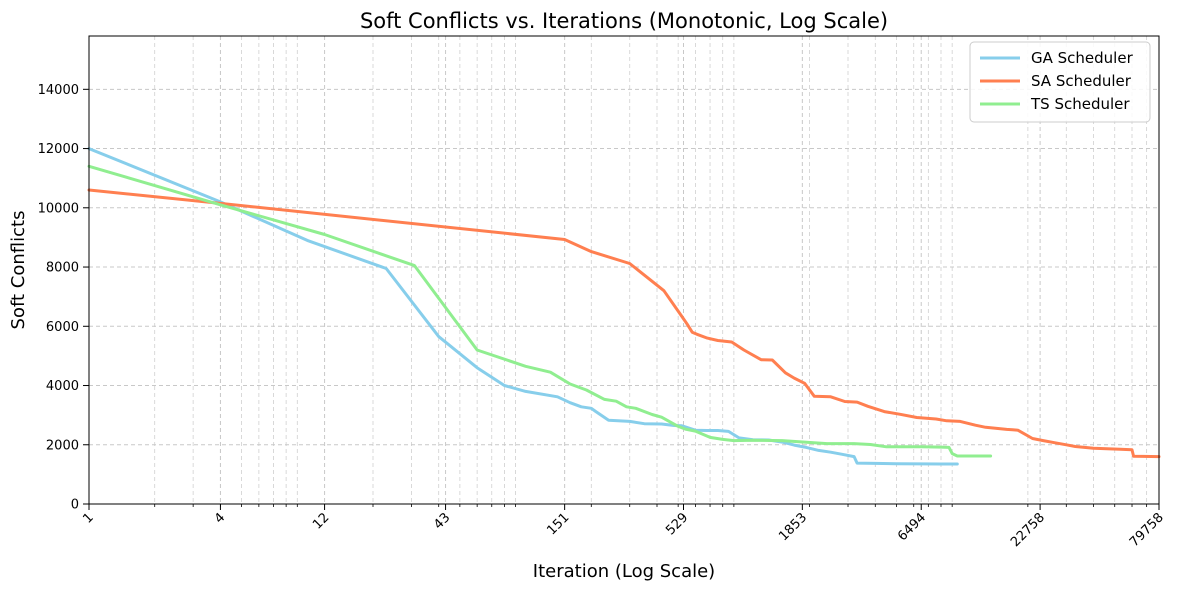 Image resolution: width=1189 pixels, height=590 pixels. What do you see at coordinates (58, 149) in the screenshot?
I see `y-tick-label: 12000` at bounding box center [58, 149].